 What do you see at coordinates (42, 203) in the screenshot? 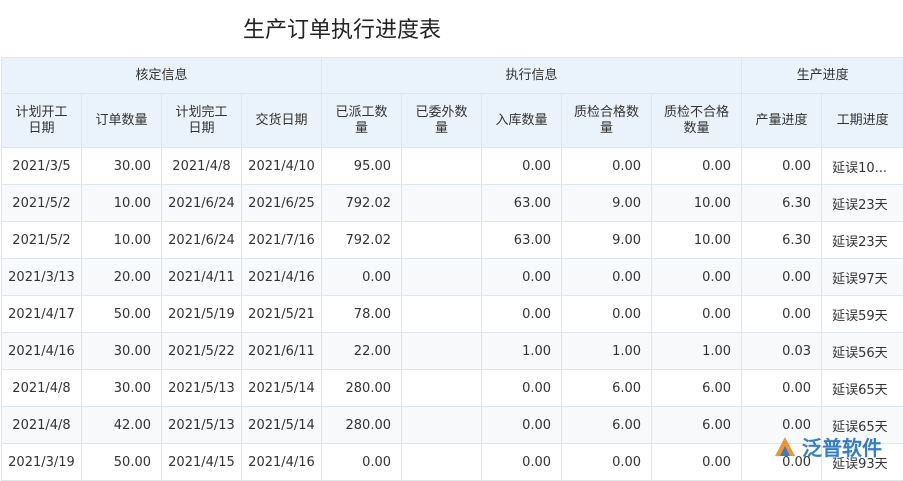
I see `table-cell: 2021/5/2` at bounding box center [42, 203].